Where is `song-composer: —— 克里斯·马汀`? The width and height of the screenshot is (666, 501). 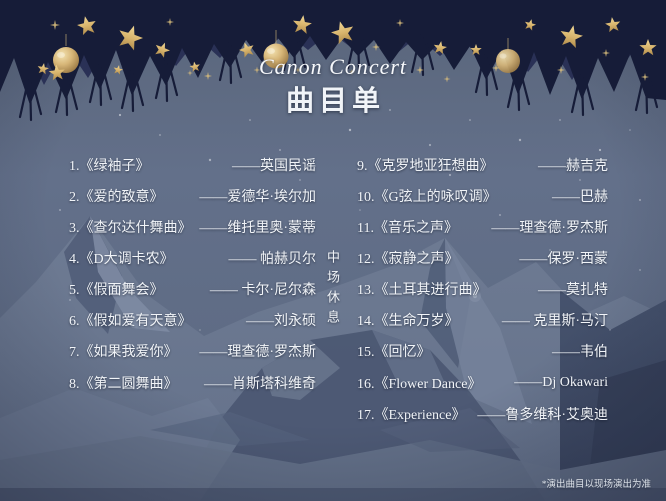 song-composer: —— 克里斯·马汀 is located at coordinates (554, 322).